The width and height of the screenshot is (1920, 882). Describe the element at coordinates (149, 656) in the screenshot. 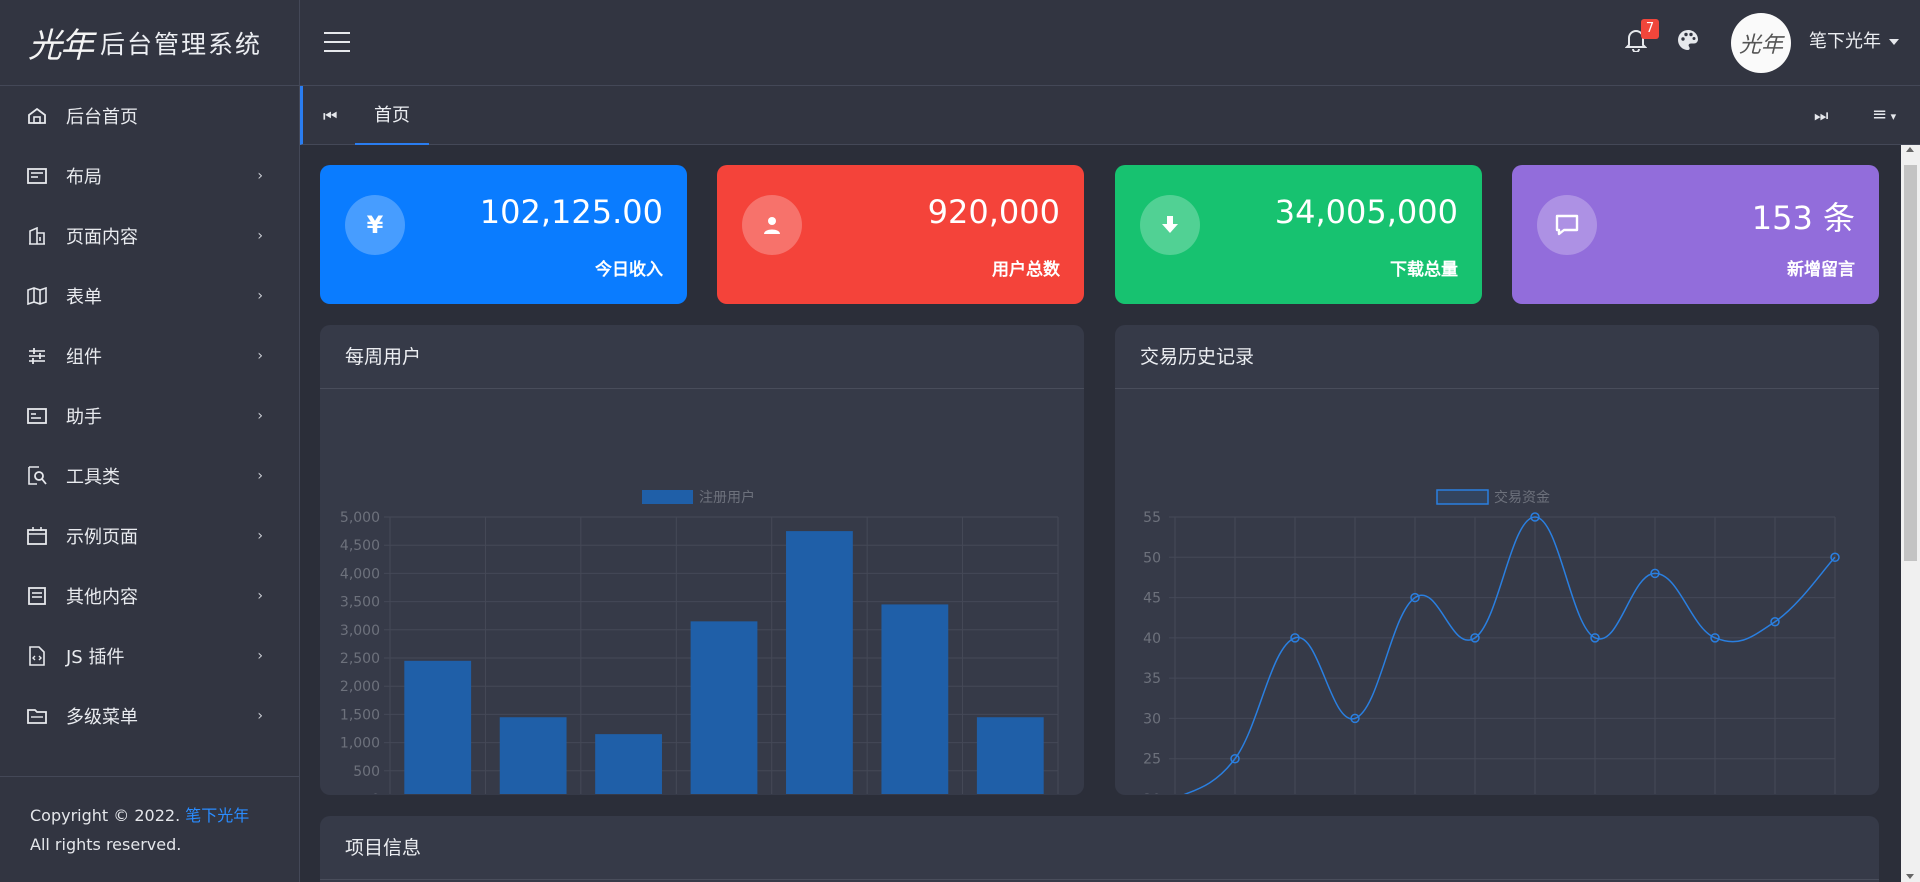

I see `sidebar-item-js-plugins: JS 插件 ›` at that location.